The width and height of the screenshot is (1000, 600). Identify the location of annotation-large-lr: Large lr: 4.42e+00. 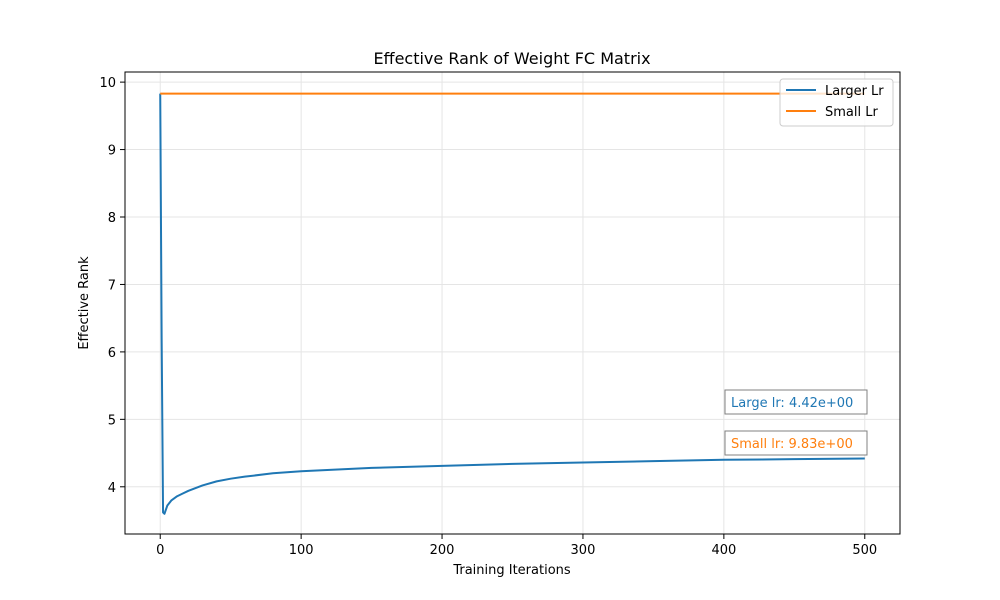
(796, 402).